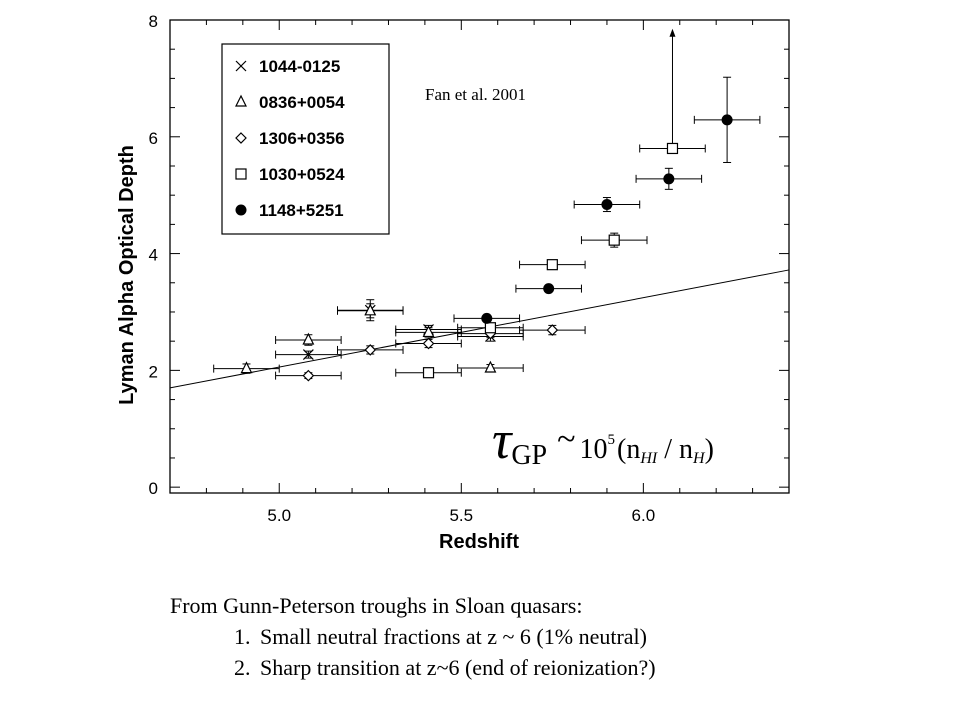  I want to click on x-axis-title: Redshift, so click(479, 542).